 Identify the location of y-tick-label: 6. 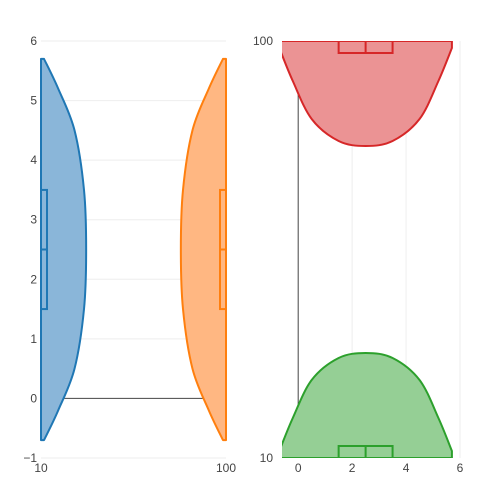
(33, 41).